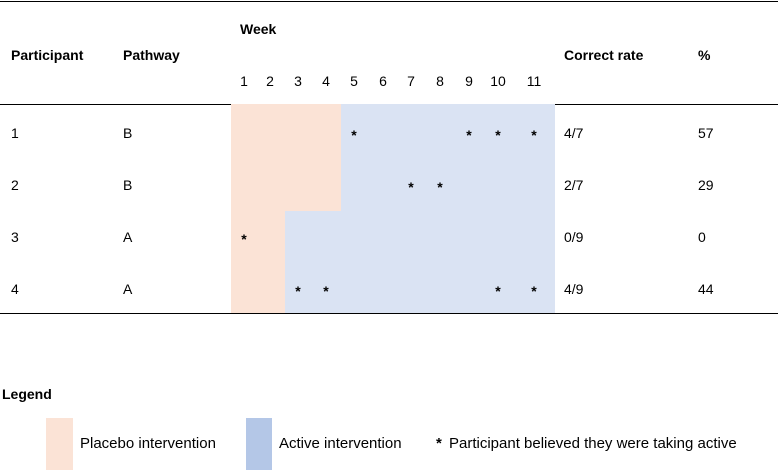 Image resolution: width=778 pixels, height=471 pixels. What do you see at coordinates (148, 443) in the screenshot?
I see `legend-placebo-label: Placebo intervention` at bounding box center [148, 443].